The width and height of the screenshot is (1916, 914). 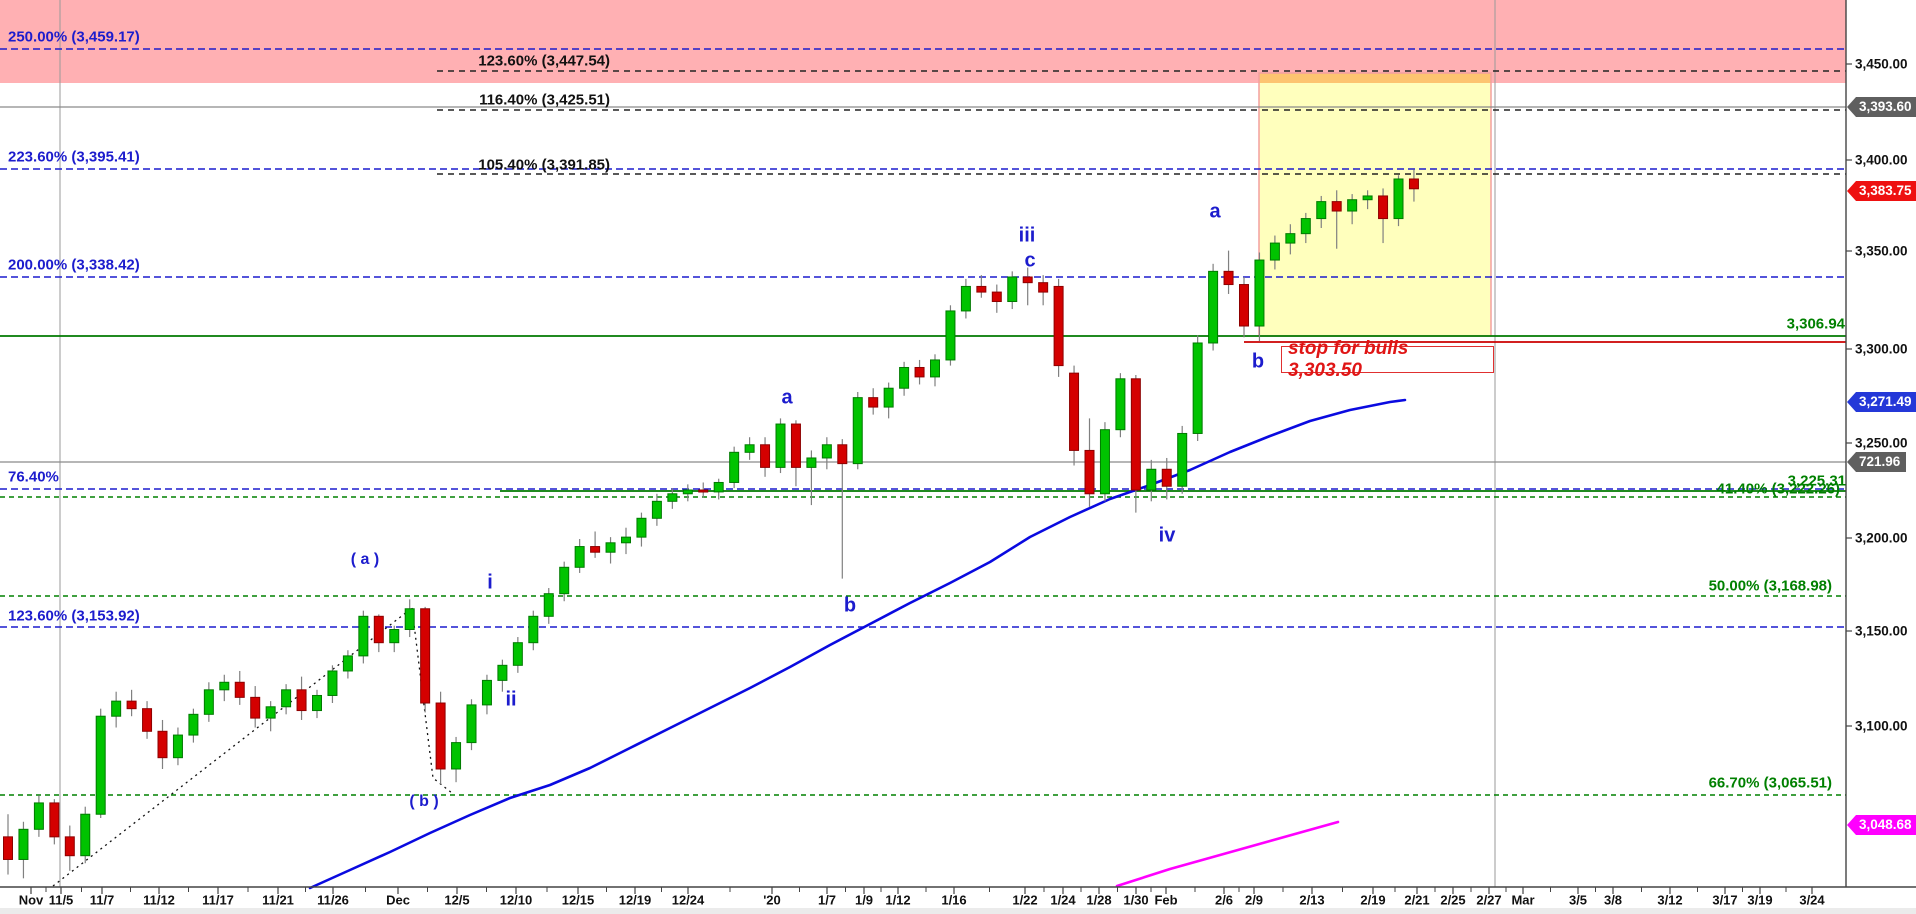 I want to click on date-axis-label: 2/25, so click(x=1453, y=900).